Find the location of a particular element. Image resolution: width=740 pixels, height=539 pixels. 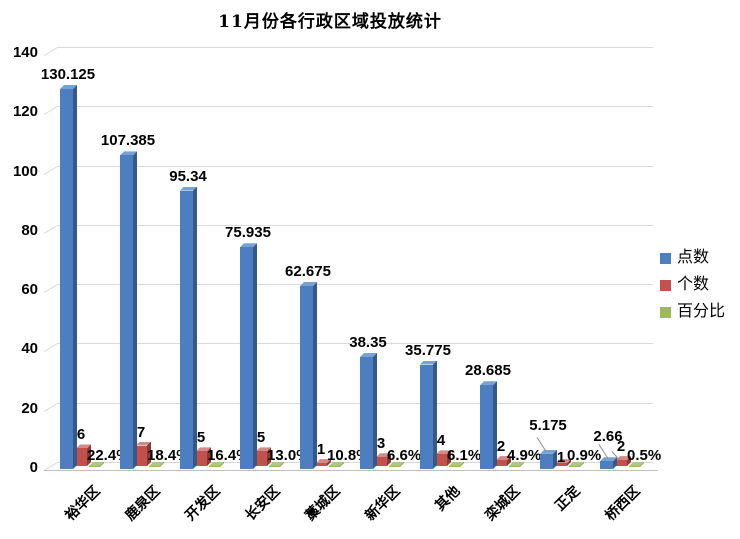

category-label: 裕华区 is located at coordinates (82, 503).